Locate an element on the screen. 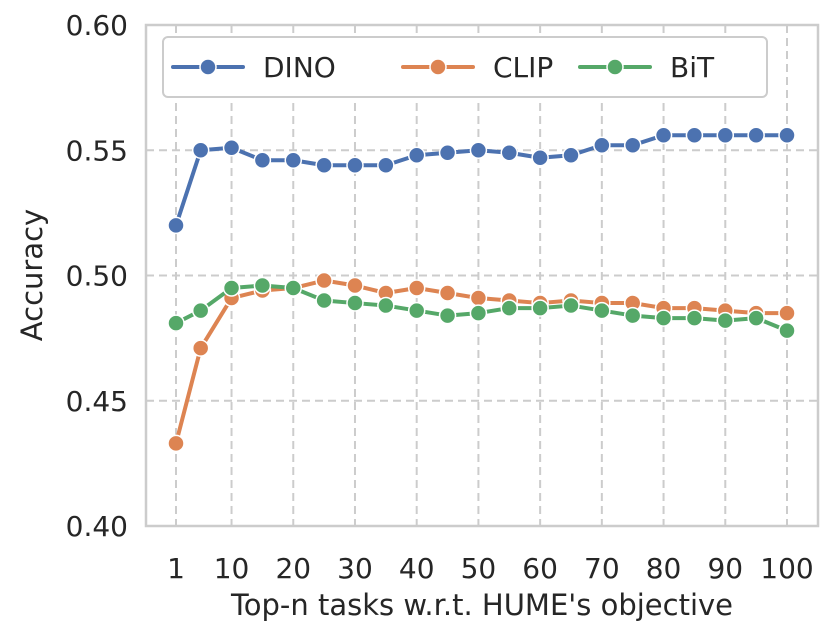  y-tick-label: 0.60 is located at coordinates (97, 25).